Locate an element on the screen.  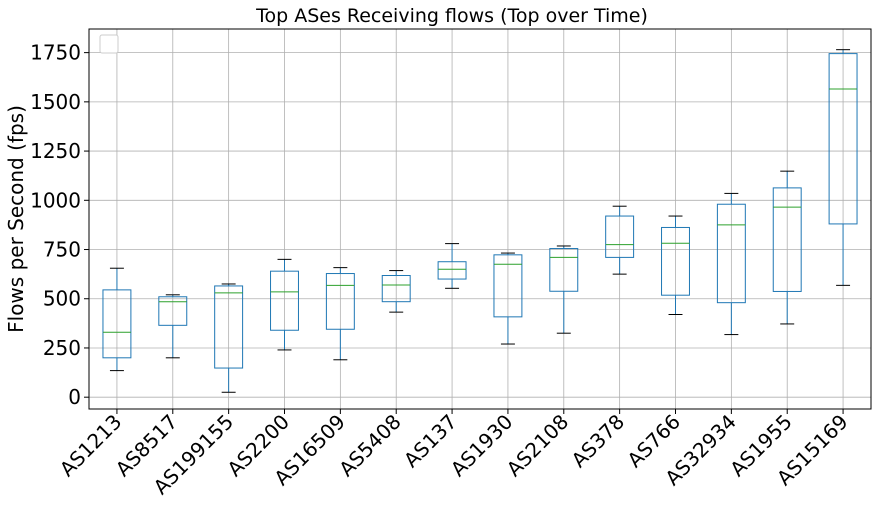
y-tick-label: 0 is located at coordinates (74, 397).